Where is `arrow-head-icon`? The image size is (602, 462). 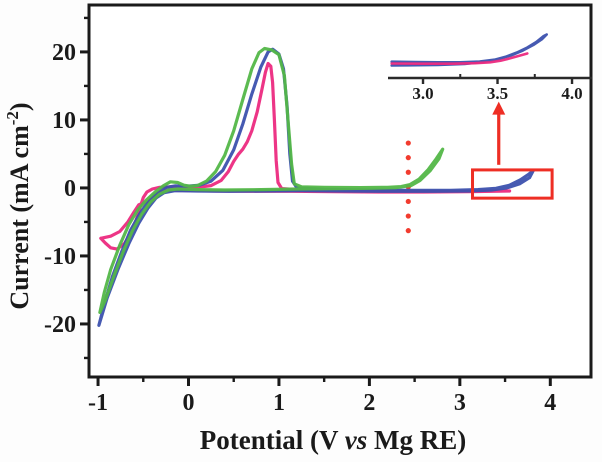
arrow-head-icon is located at coordinates (499, 108).